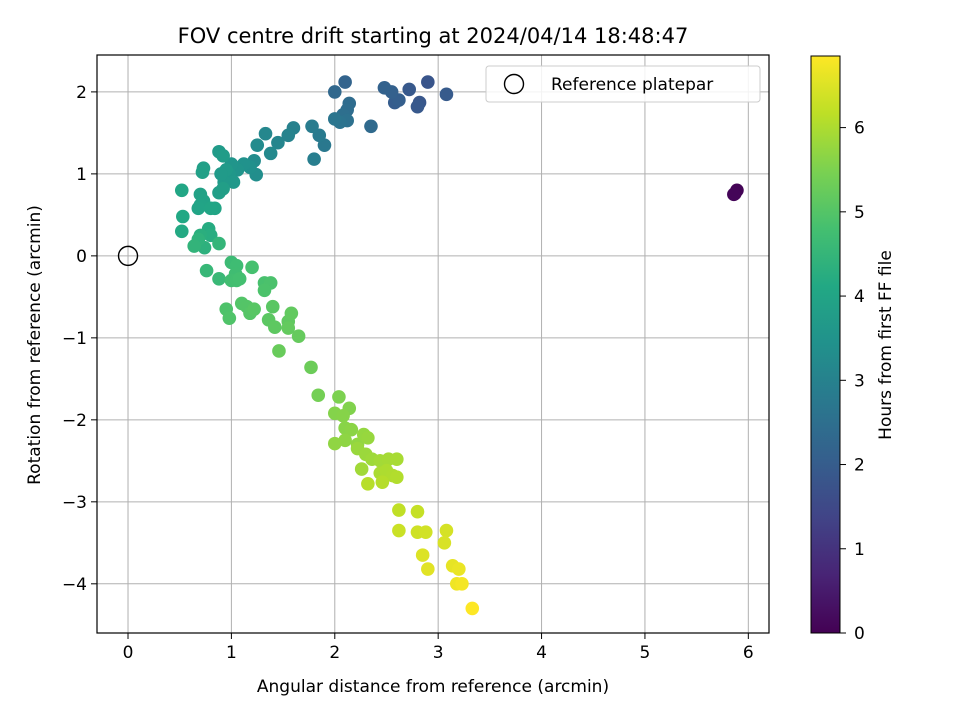 The width and height of the screenshot is (960, 720). What do you see at coordinates (128, 256) in the screenshot?
I see `reference-platepar-marker` at bounding box center [128, 256].